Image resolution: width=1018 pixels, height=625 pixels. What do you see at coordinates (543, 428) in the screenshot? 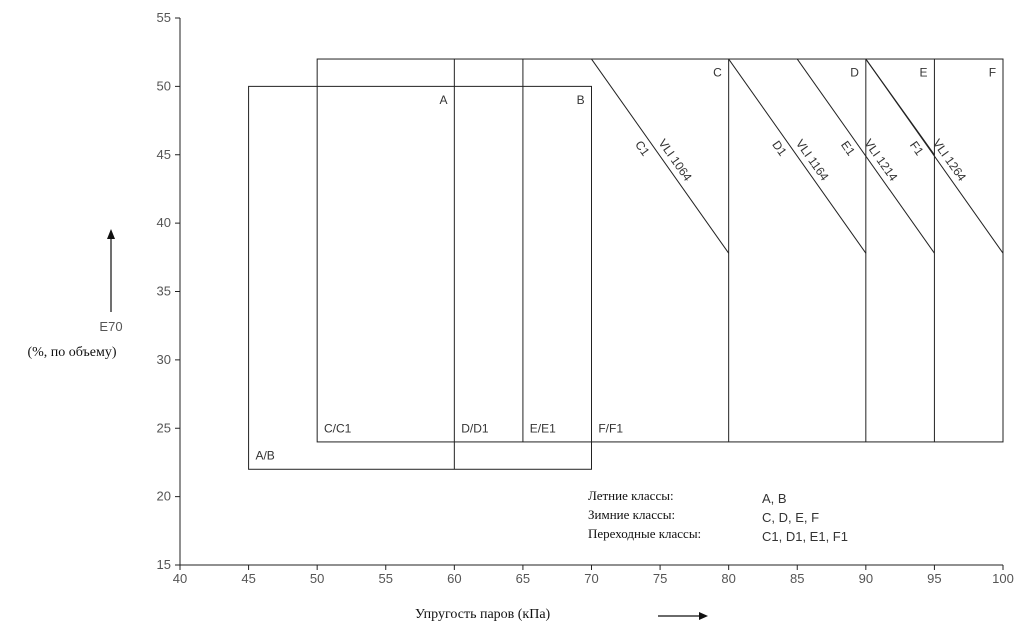
I see `region-label: E/E1` at bounding box center [543, 428].